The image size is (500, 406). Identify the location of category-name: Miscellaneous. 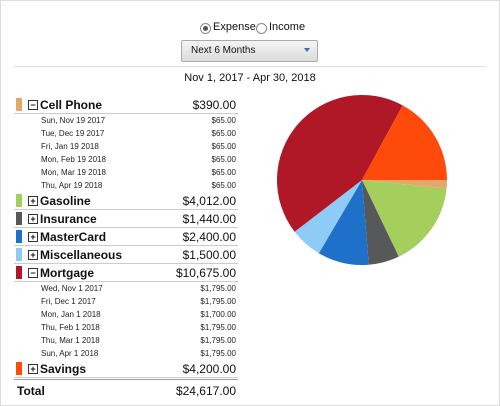
(81, 255).